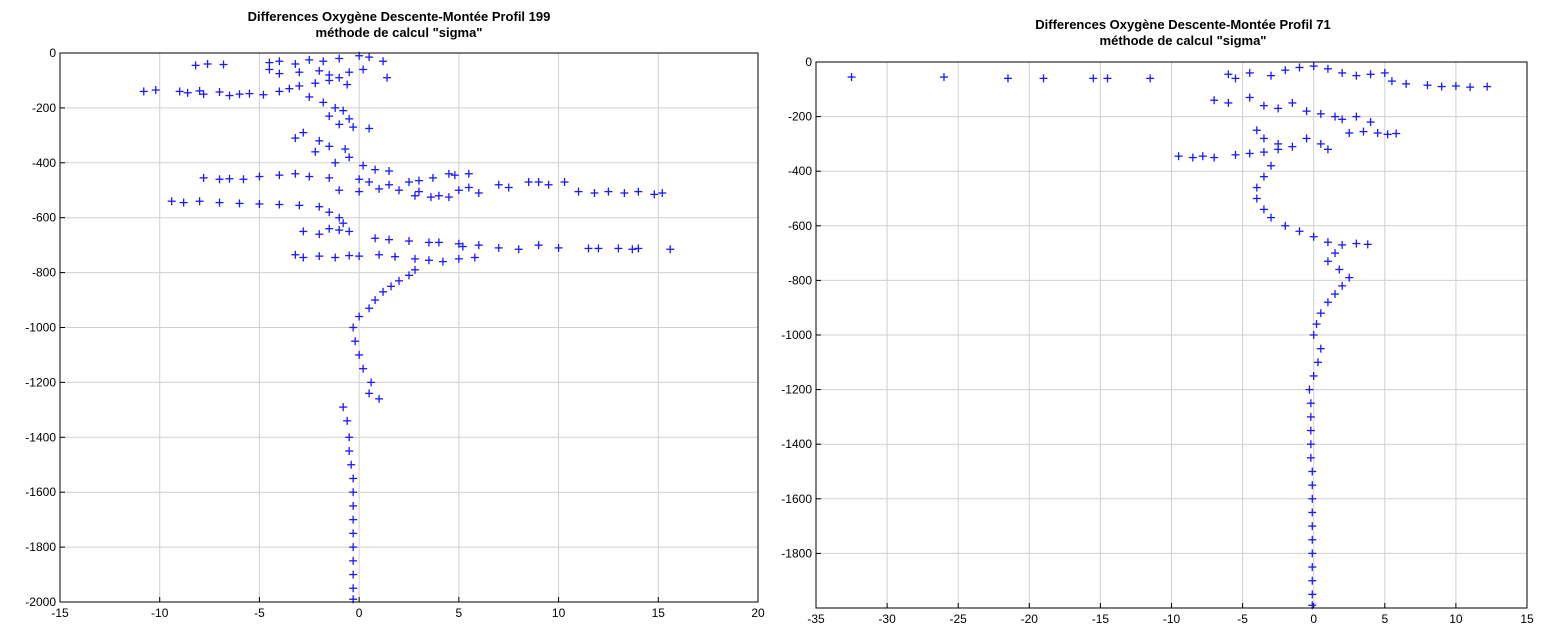 This screenshot has width=1550, height=631. I want to click on x-tick-label: 15, so click(659, 613).